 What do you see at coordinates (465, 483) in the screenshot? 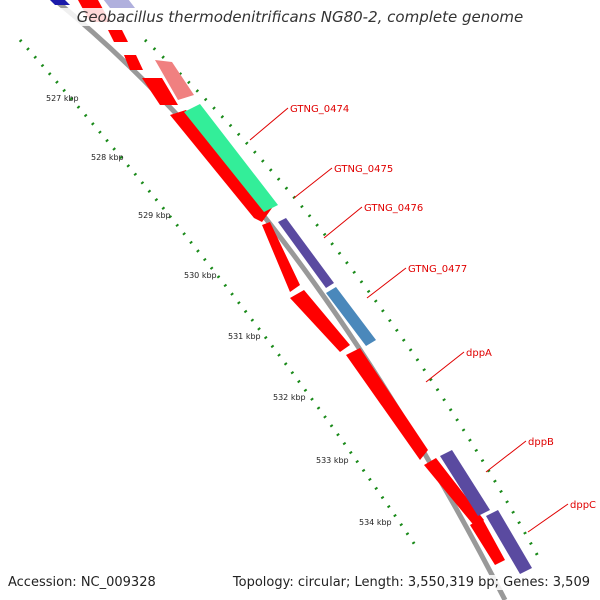
I see `gene-dppB-feature` at bounding box center [465, 483].